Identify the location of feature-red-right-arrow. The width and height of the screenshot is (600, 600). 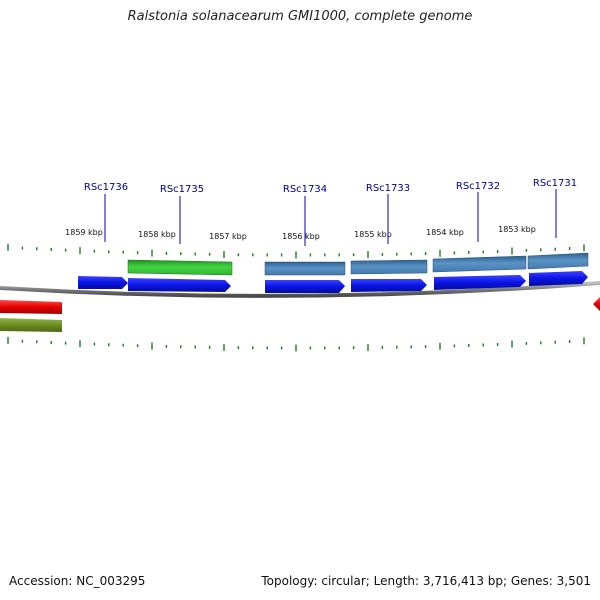
(596, 304).